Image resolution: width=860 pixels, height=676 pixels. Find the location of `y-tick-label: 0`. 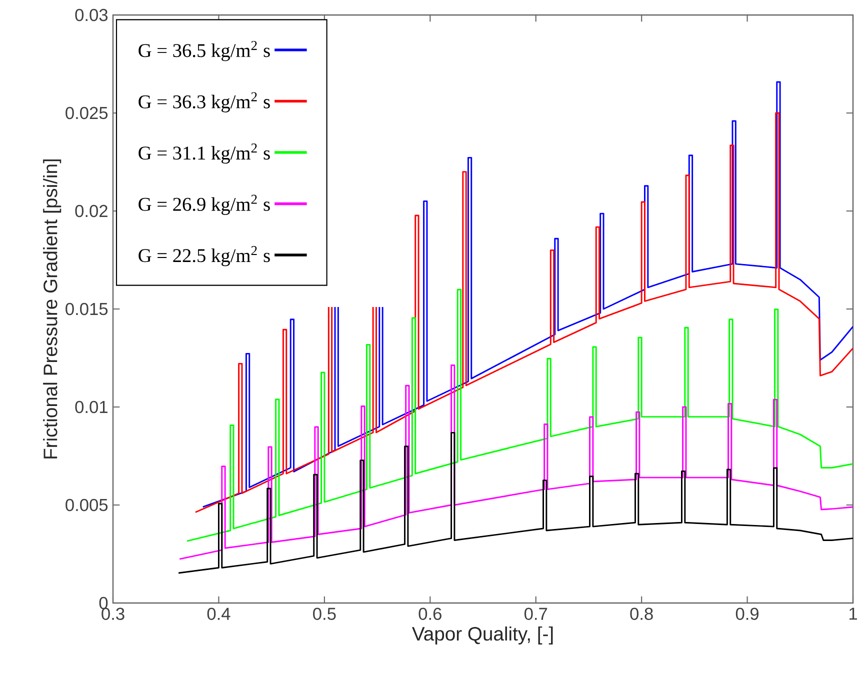

y-tick-label: 0 is located at coordinates (103, 603).